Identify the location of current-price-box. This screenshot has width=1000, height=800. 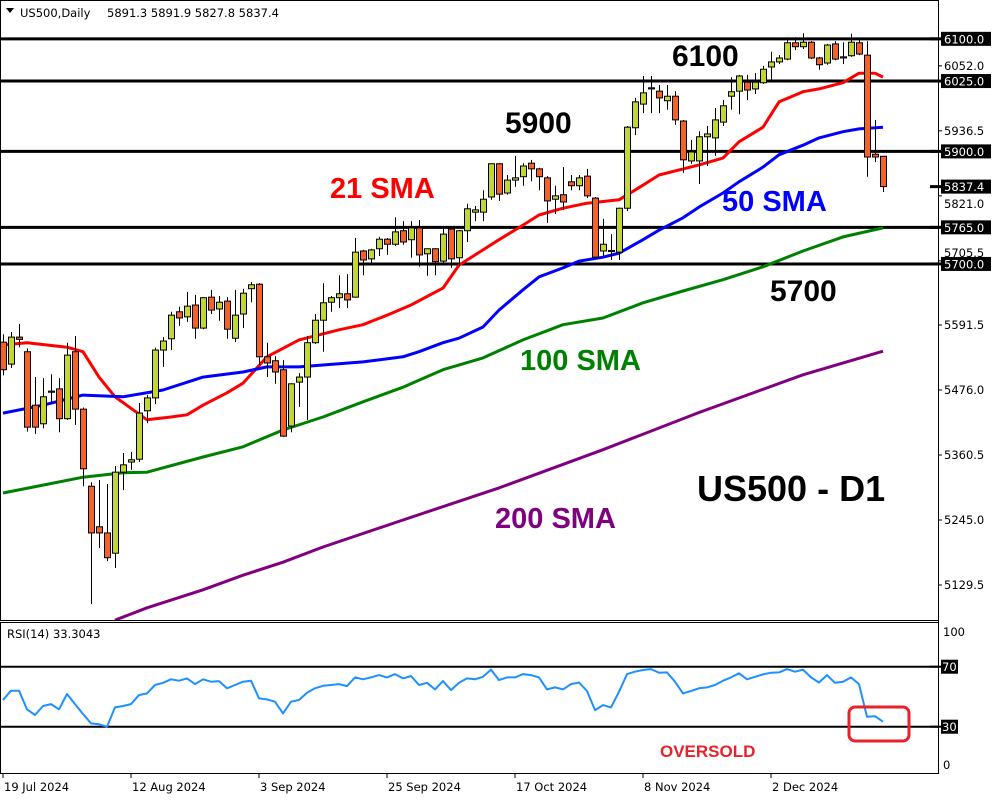
(966, 186).